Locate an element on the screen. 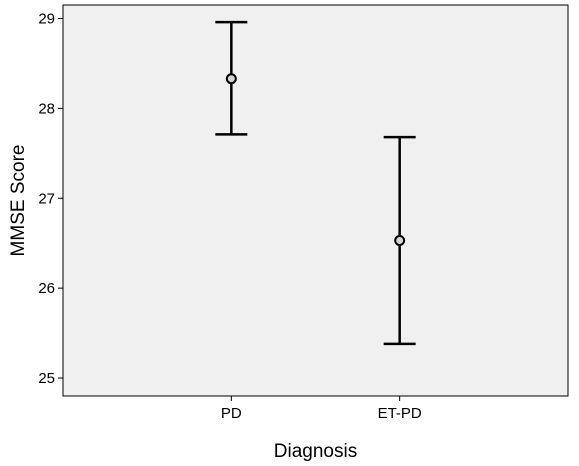 The width and height of the screenshot is (579, 466). y-tick-label: 26 is located at coordinates (46, 288).